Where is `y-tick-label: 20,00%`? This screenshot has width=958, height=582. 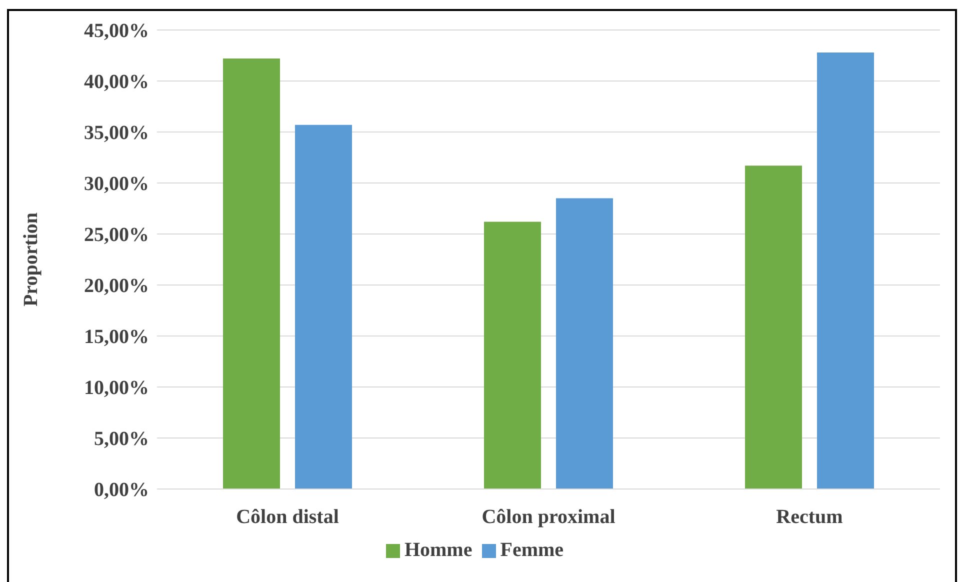 y-tick-label: 20,00% is located at coordinates (116, 286).